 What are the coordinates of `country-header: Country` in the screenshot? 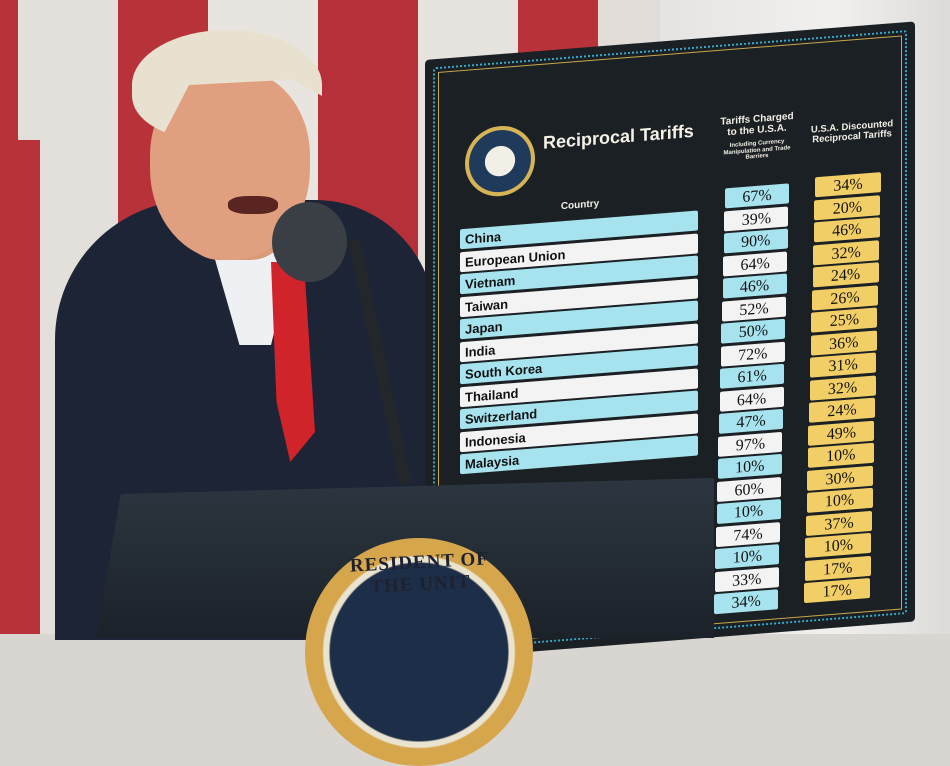 It's located at (580, 205).